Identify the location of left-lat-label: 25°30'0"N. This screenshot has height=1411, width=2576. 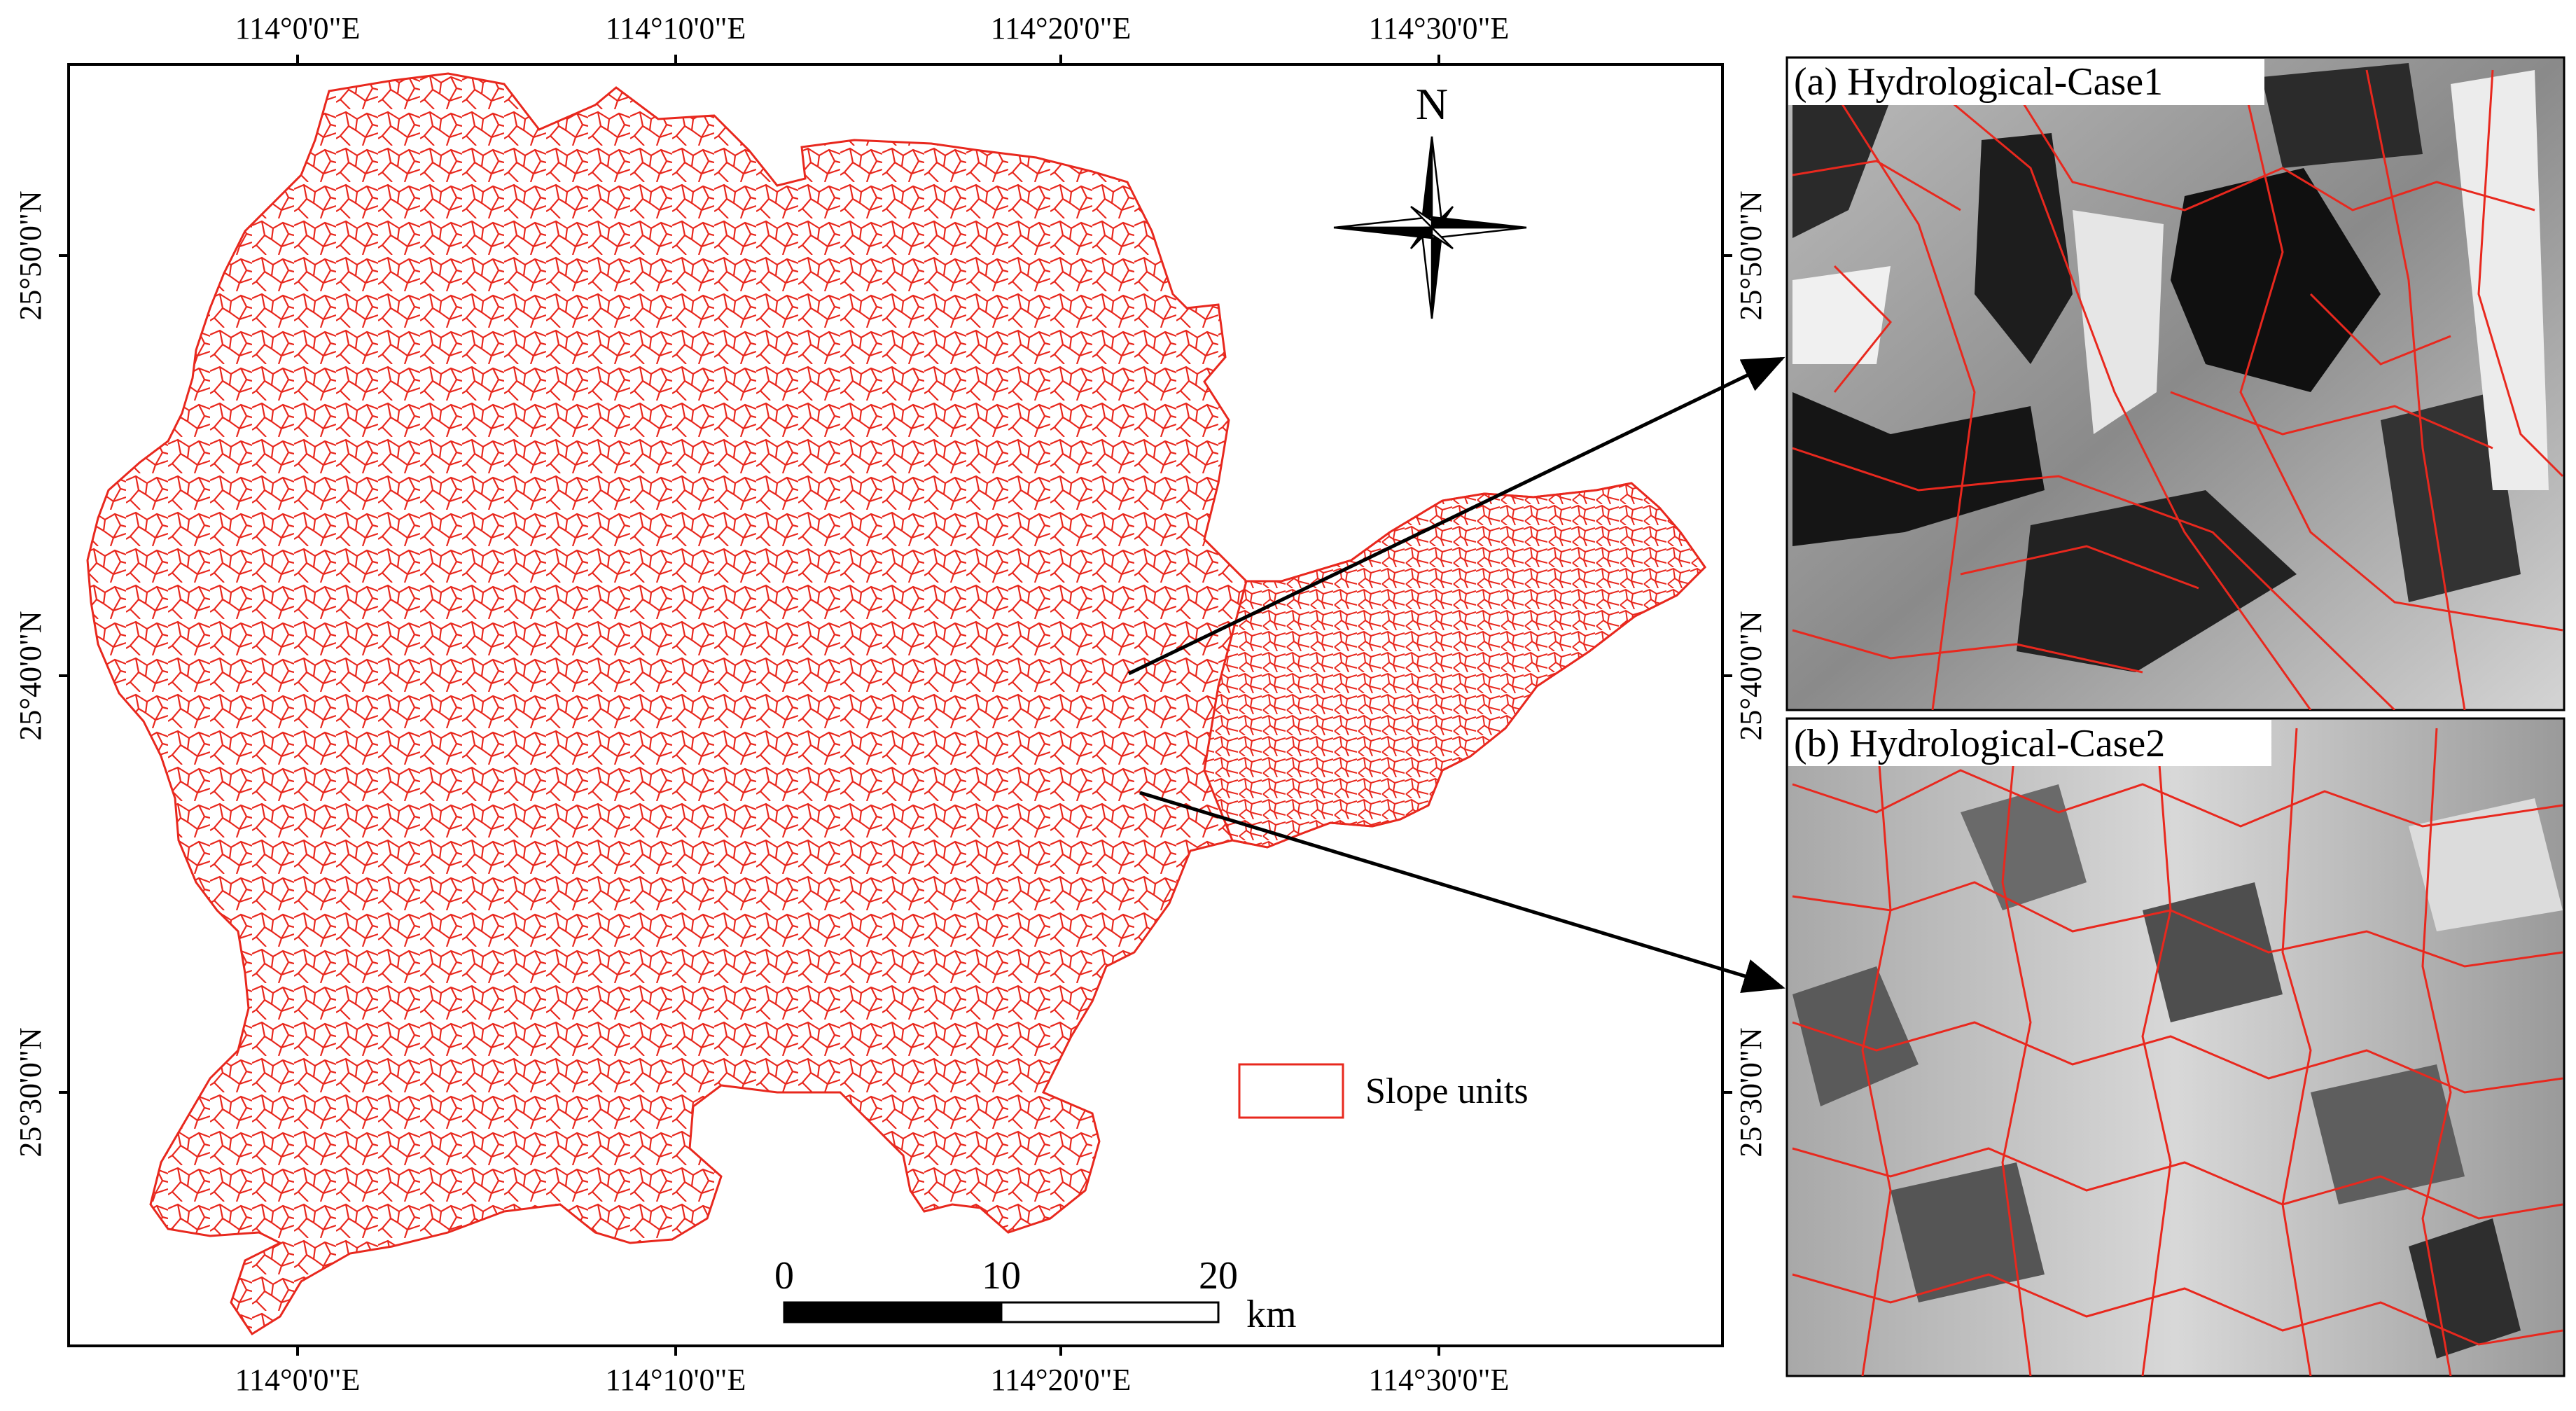
(30, 1092).